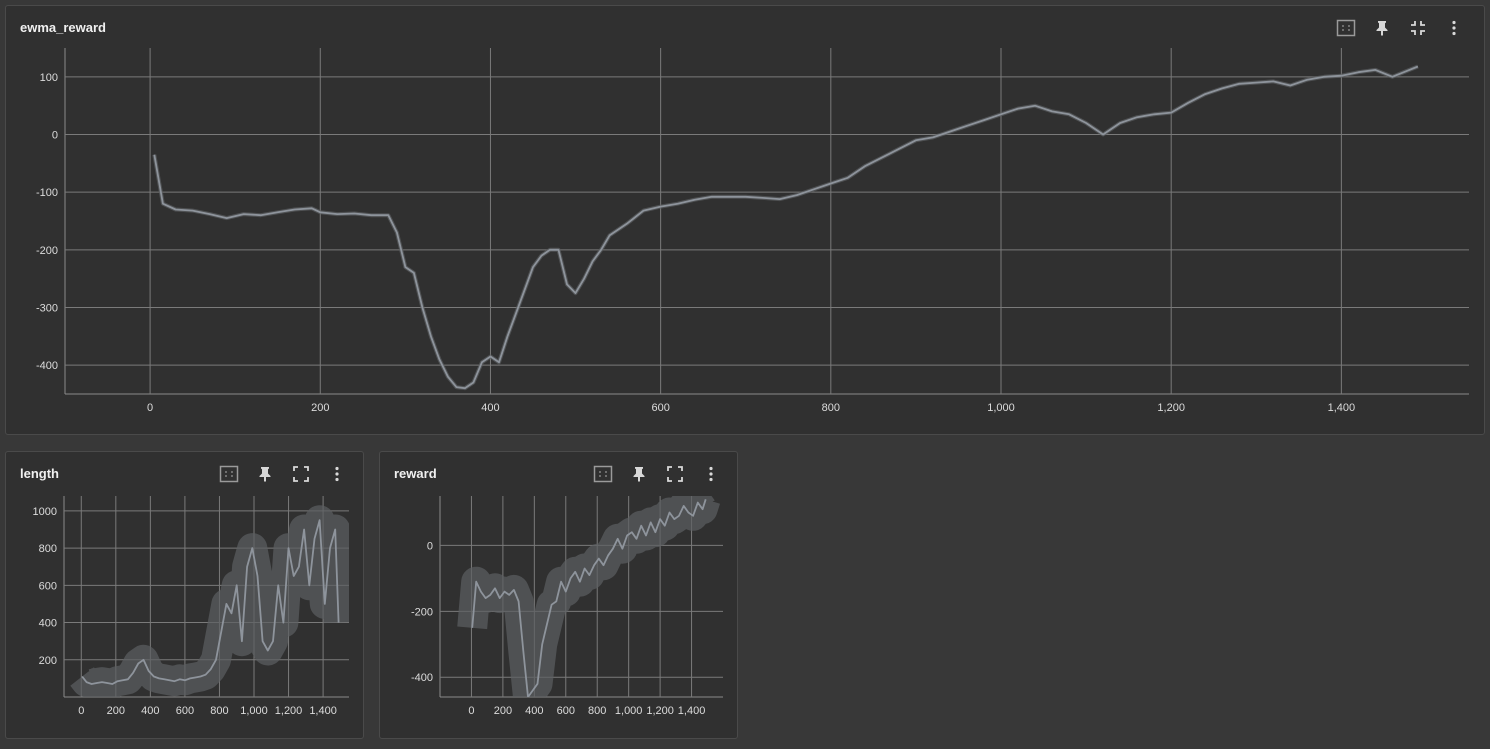 The width and height of the screenshot is (1490, 749). What do you see at coordinates (39, 473) in the screenshot?
I see `card-title: length` at bounding box center [39, 473].